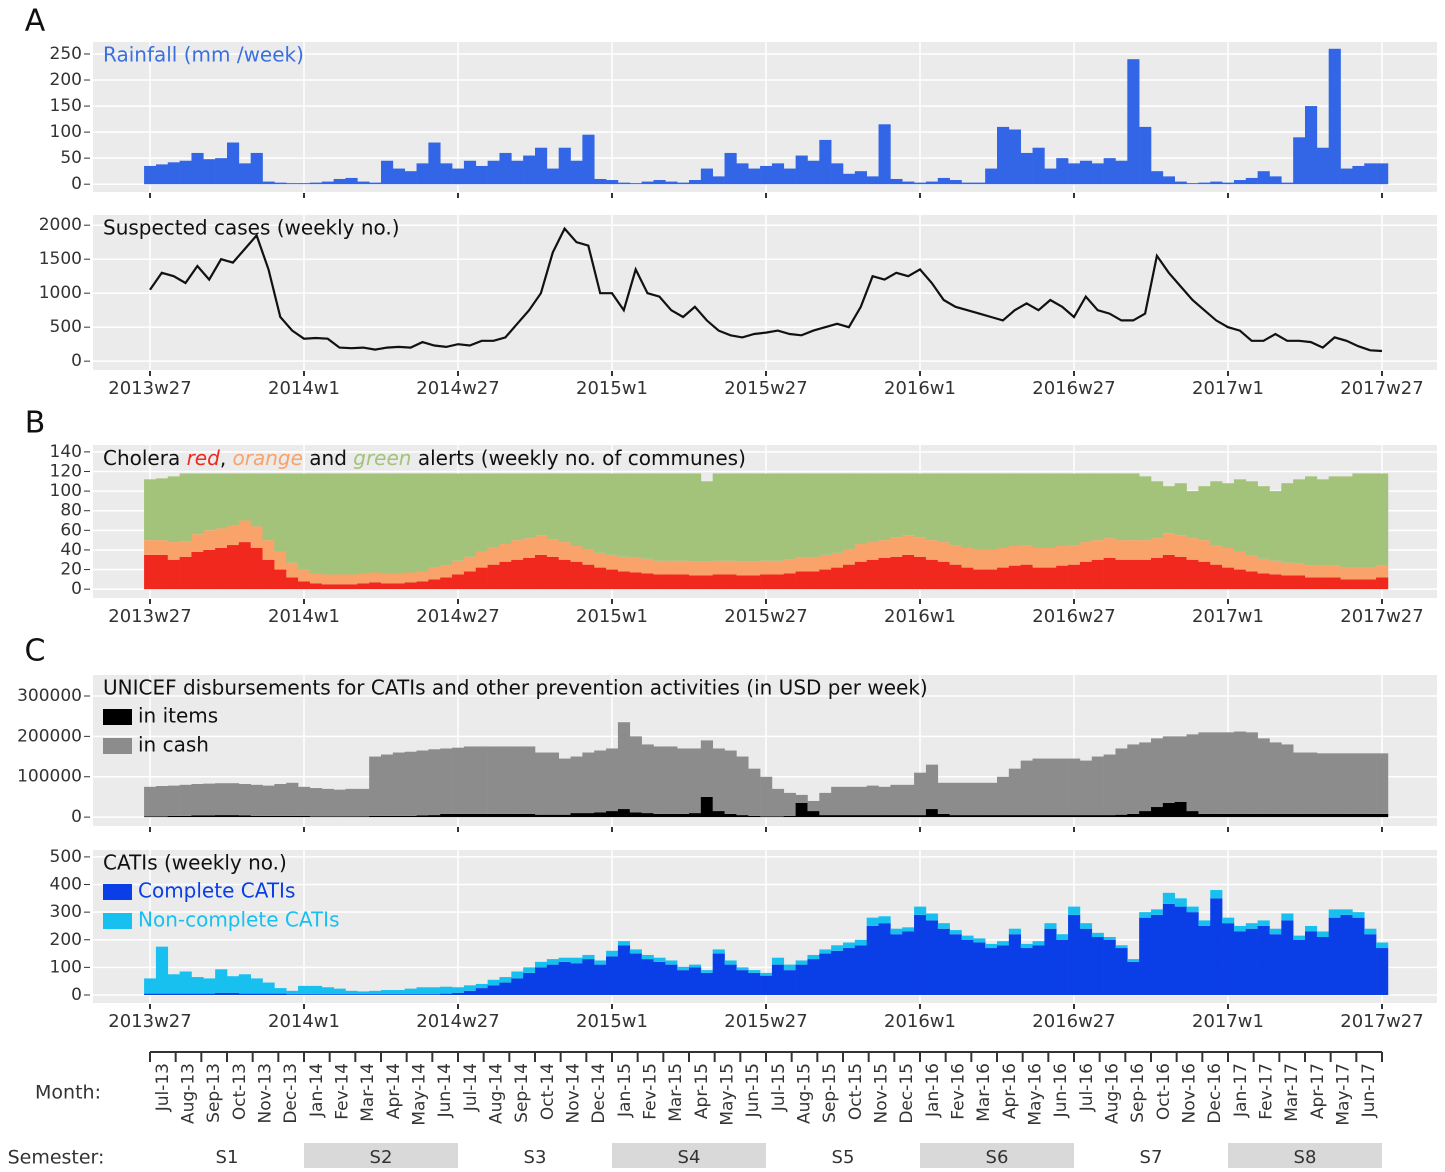  Describe the element at coordinates (66, 80) in the screenshot. I see `y-tick-label: 200` at that location.